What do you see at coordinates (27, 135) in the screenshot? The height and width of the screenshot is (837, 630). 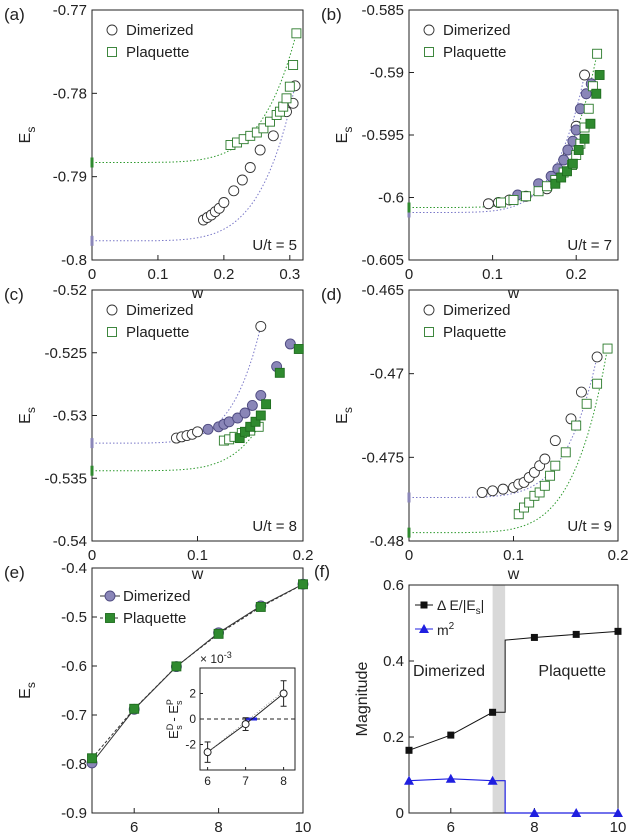 I see `y-axis-label: Es` at bounding box center [27, 135].